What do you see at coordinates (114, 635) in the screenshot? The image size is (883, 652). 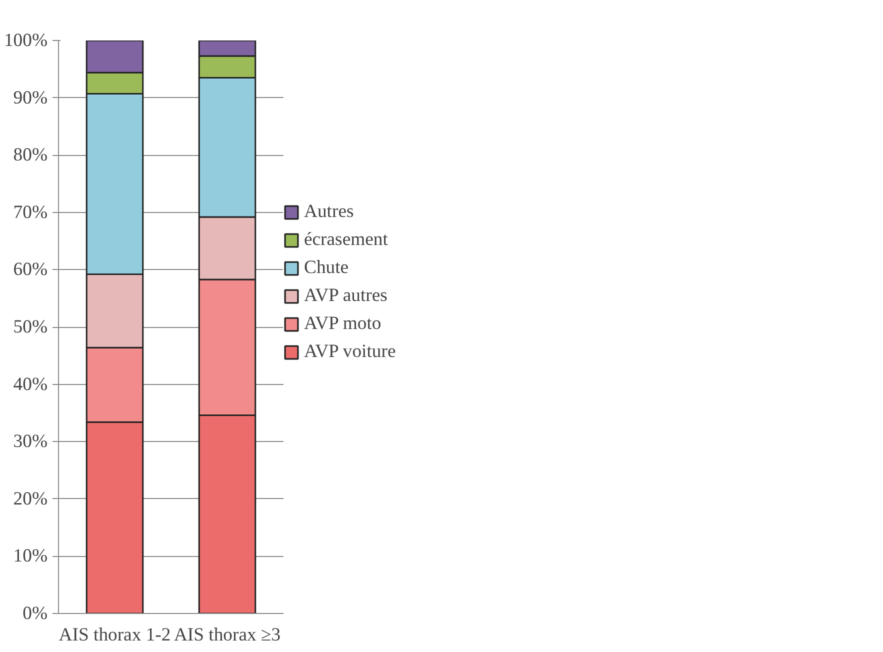 I see `x-tick-label: AIS thorax 1-2` at bounding box center [114, 635].